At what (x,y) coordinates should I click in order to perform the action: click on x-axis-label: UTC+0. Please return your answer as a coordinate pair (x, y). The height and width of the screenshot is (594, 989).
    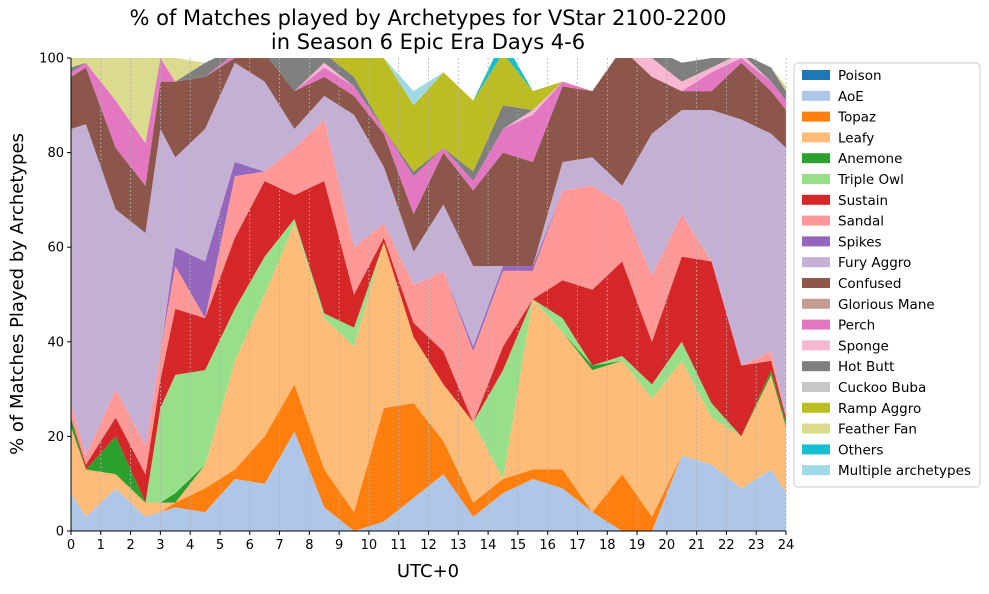
    Looking at the image, I should click on (428, 571).